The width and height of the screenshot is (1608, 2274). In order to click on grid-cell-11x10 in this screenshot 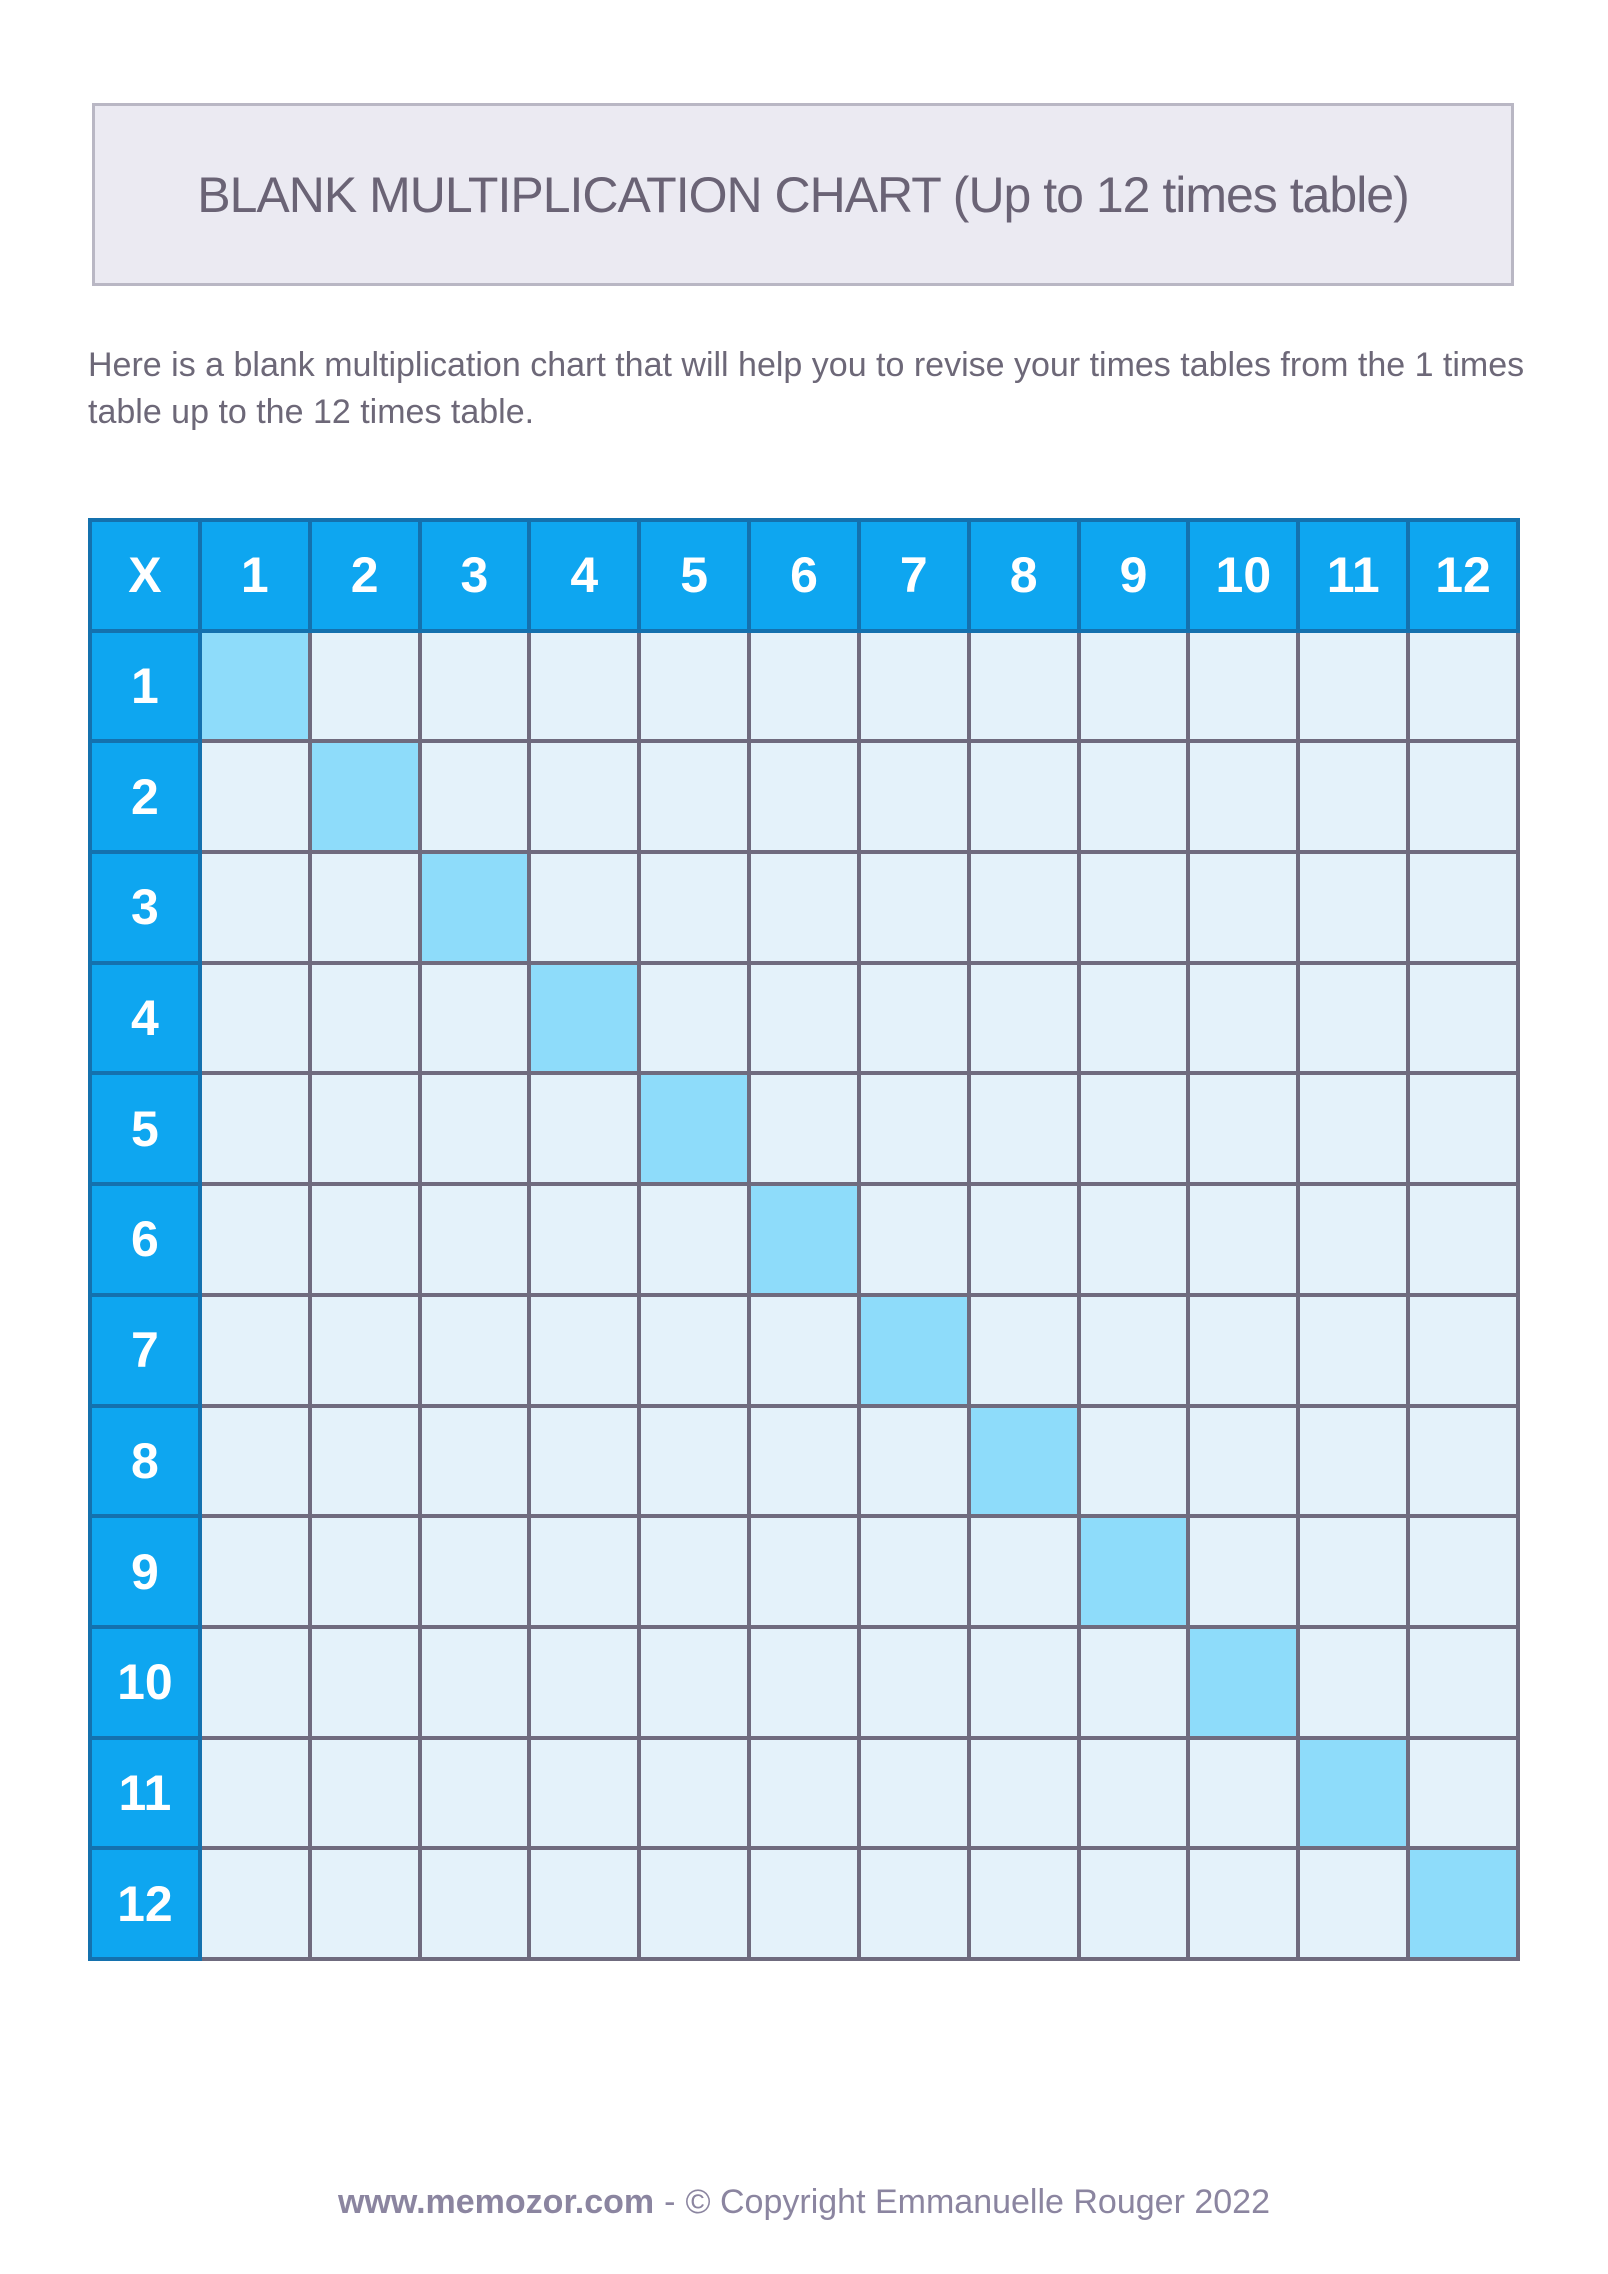, I will do `click(1243, 1793)`.